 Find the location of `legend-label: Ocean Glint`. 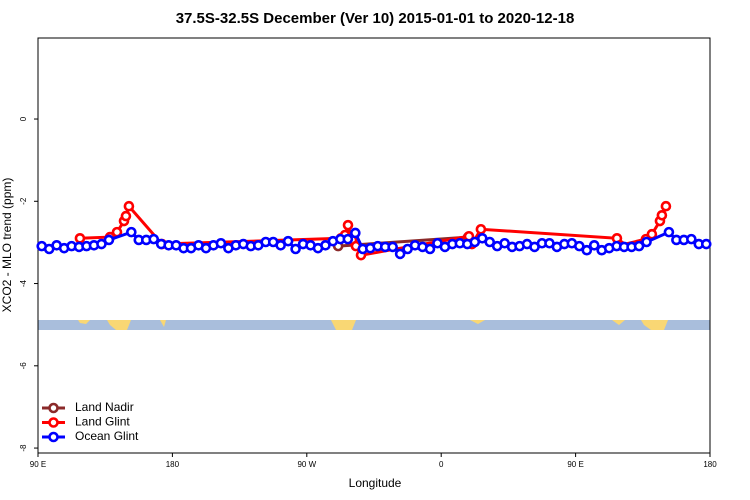

legend-label: Ocean Glint is located at coordinates (107, 436).